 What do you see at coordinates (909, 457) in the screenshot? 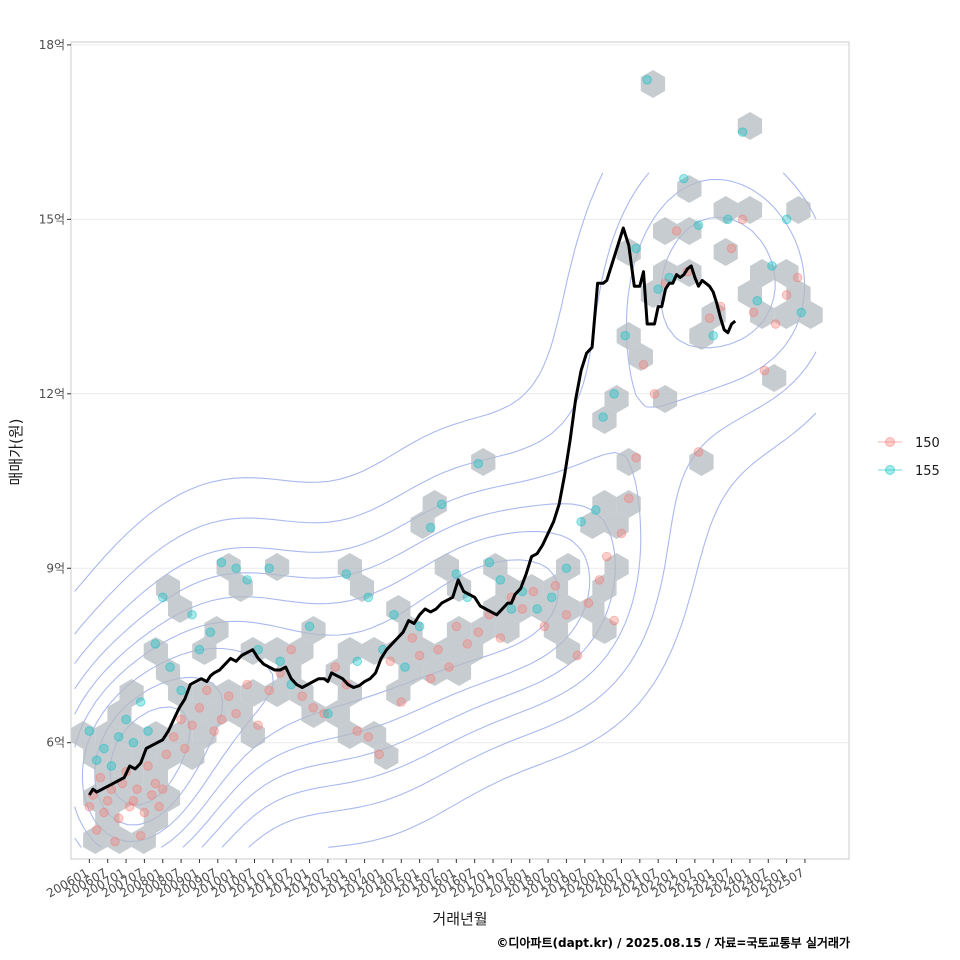
I see `legend: 150 155` at bounding box center [909, 457].